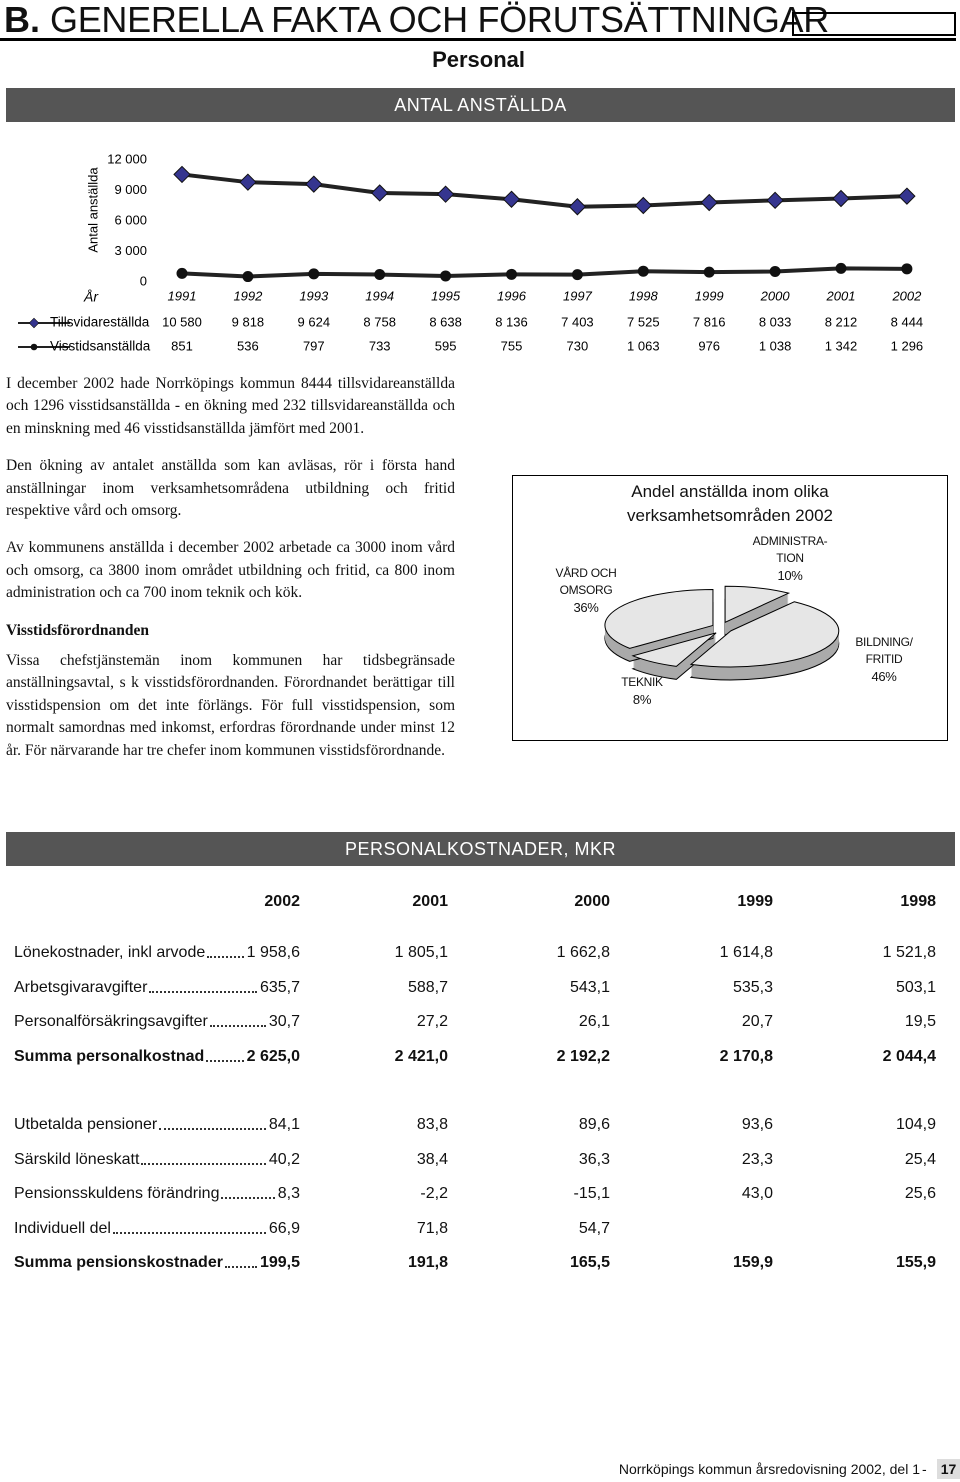  Describe the element at coordinates (709, 295) in the screenshot. I see `x-tick-label: 1999` at that location.